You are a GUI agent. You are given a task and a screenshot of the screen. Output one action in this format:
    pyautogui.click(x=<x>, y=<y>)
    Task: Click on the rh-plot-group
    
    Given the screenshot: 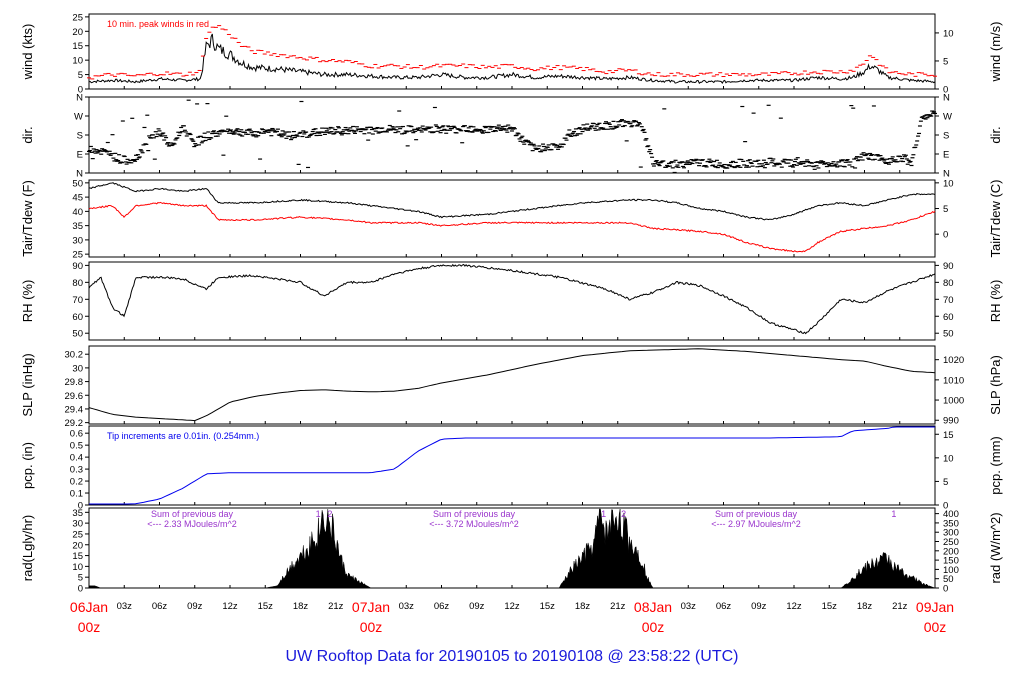 What is the action you would take?
    pyautogui.click(x=512, y=299)
    